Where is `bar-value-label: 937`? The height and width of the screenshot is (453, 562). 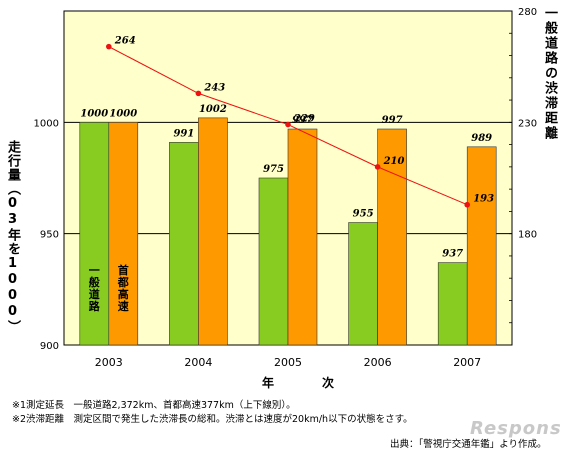
bar-value-label: 937 is located at coordinates (452, 254).